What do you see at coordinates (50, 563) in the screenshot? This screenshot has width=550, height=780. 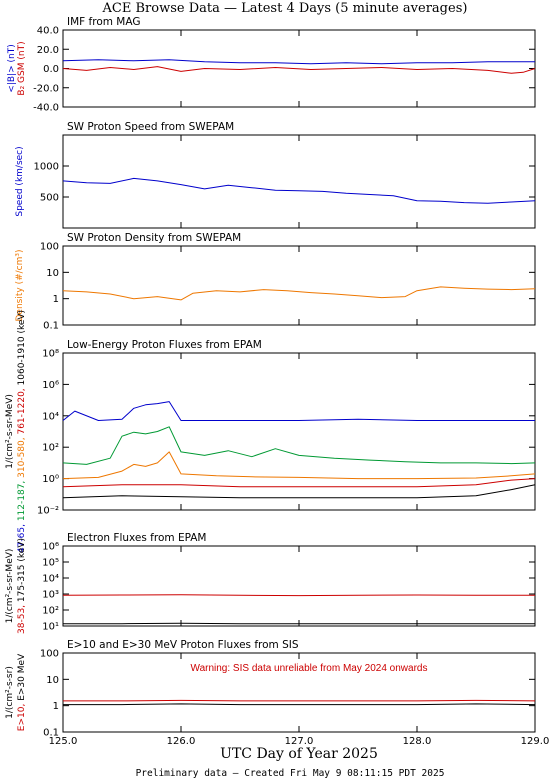 I see `y-tick-label: 10⁵` at bounding box center [50, 563].